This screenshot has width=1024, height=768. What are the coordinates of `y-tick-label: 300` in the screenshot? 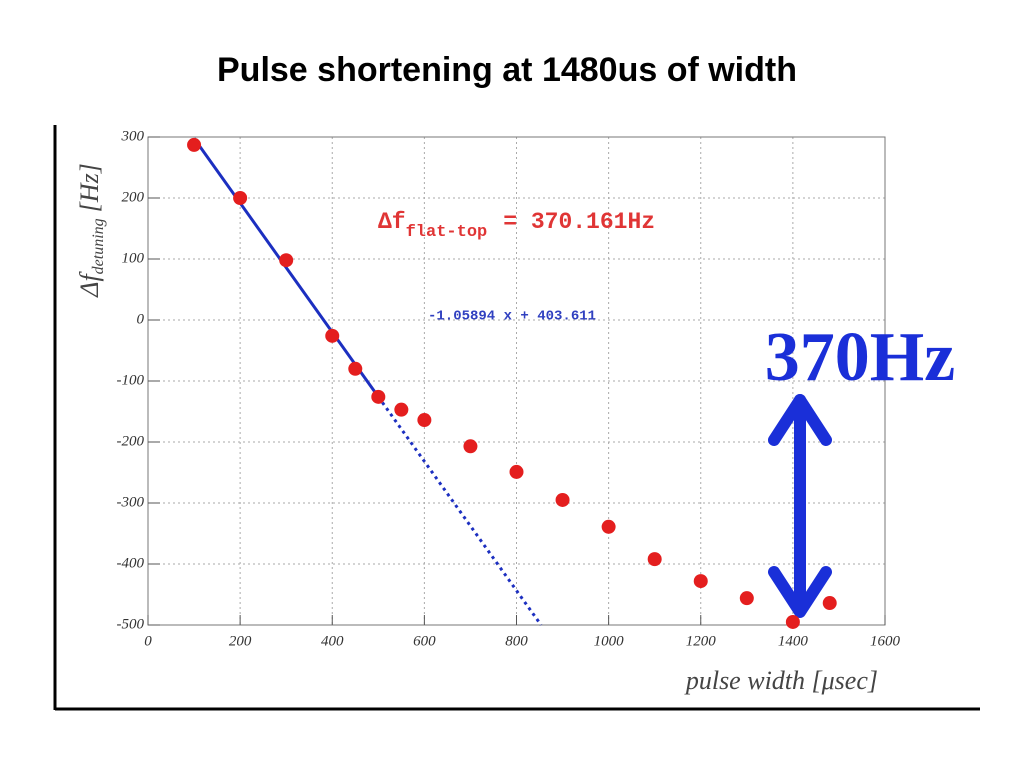 It's located at (133, 136).